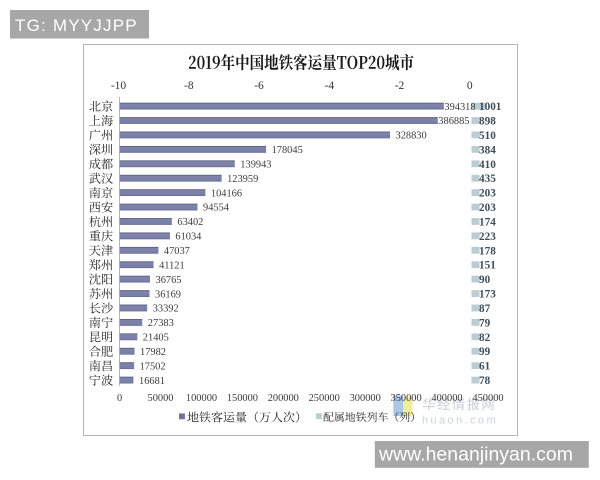  I want to click on svg-text: 27383, so click(161, 323).